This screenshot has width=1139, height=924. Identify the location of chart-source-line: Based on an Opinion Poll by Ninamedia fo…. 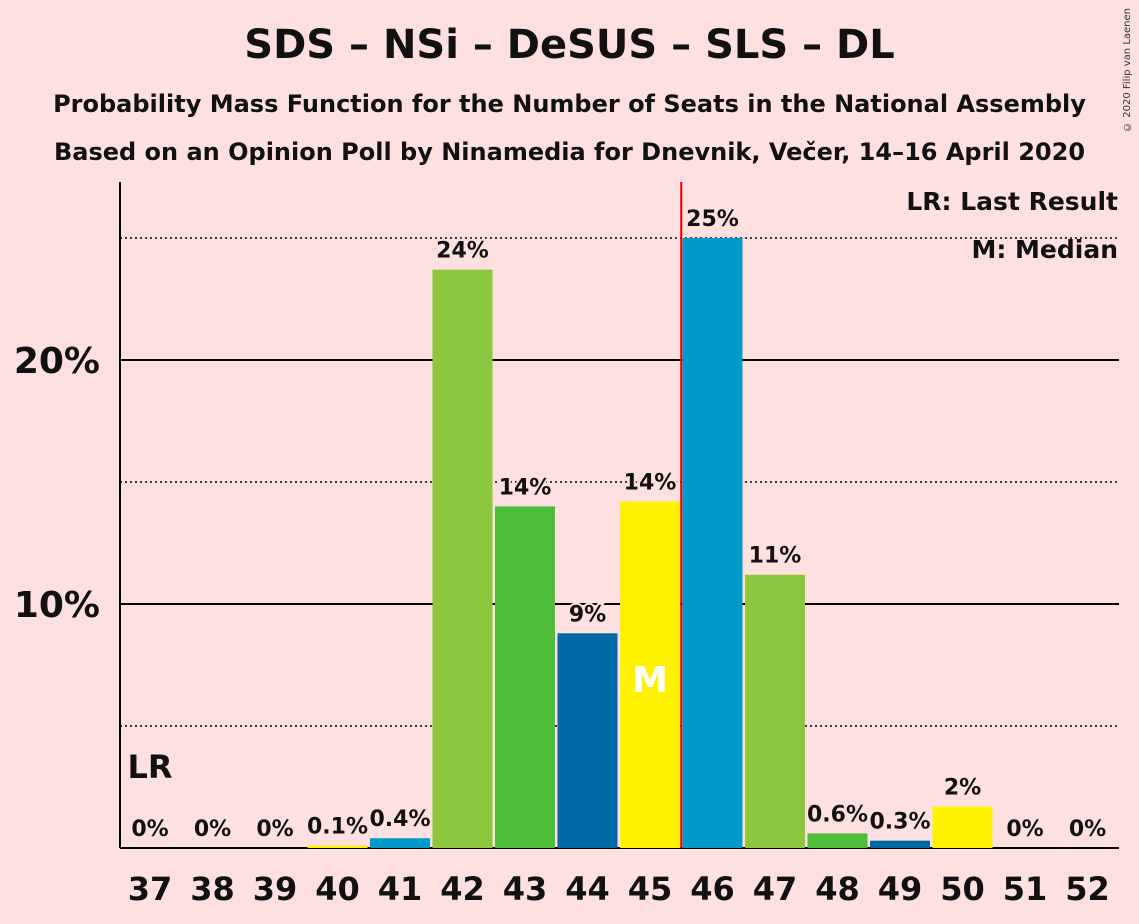
(569, 152).